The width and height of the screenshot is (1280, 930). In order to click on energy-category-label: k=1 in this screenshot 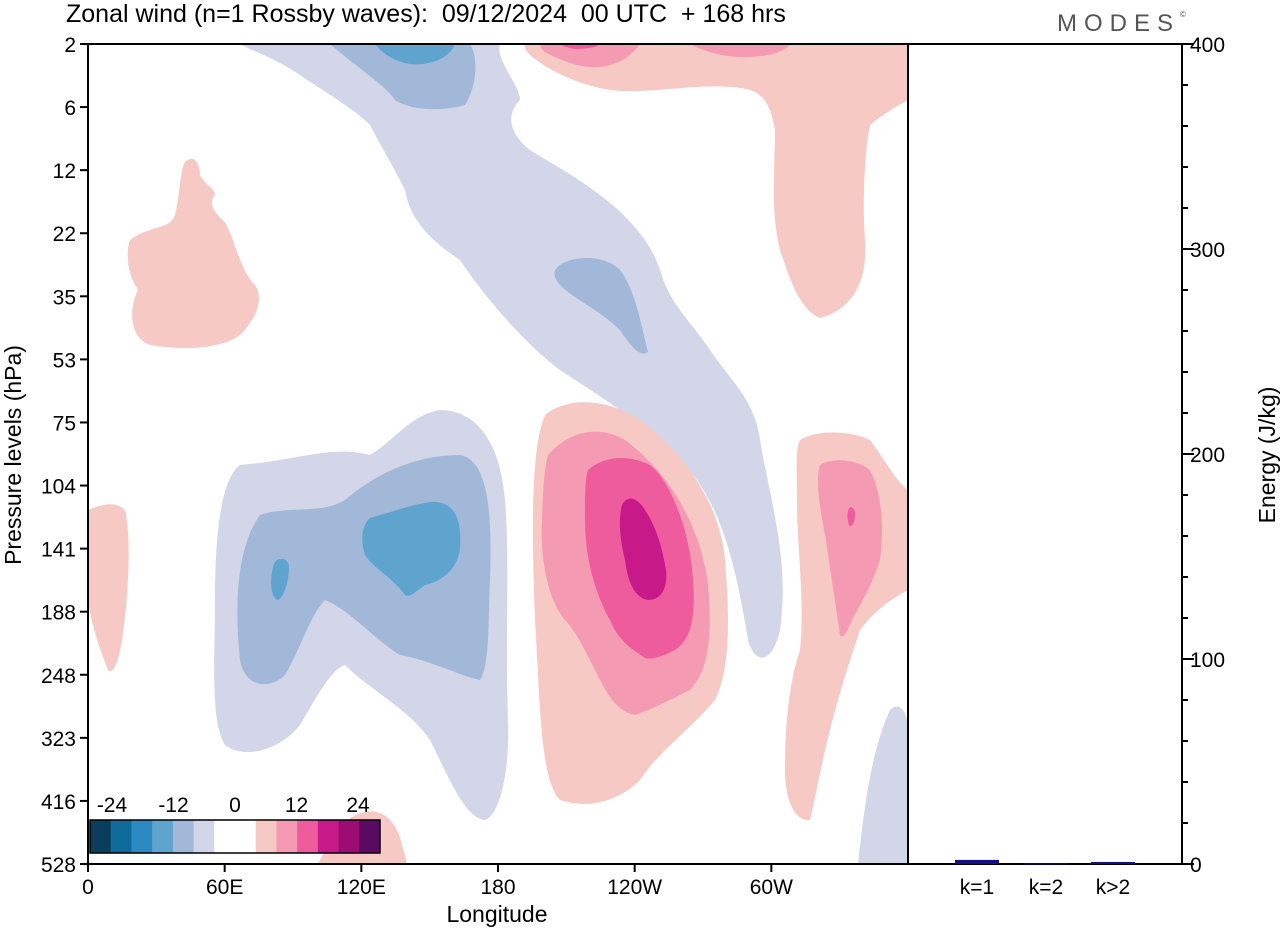, I will do `click(977, 887)`.